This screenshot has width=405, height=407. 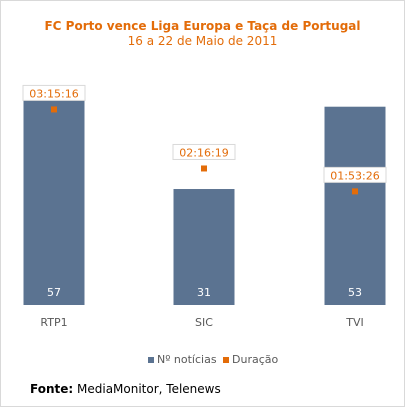 I want to click on bar-value-label: 31, so click(x=204, y=292).